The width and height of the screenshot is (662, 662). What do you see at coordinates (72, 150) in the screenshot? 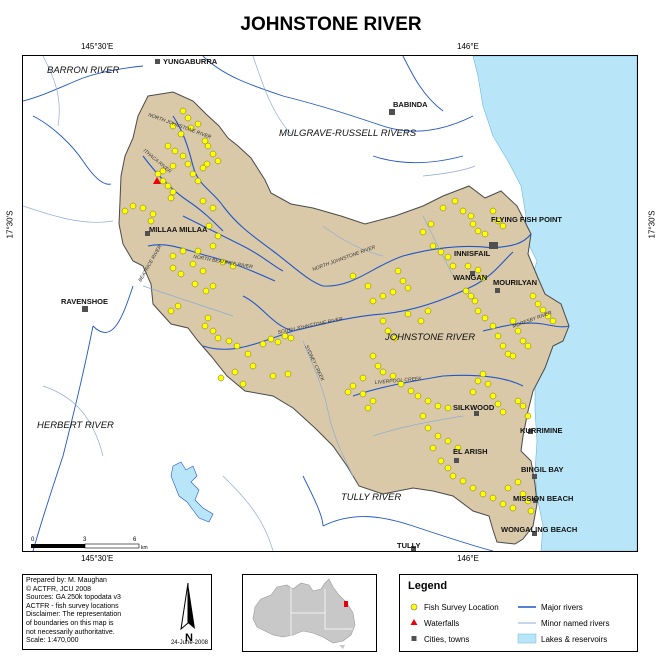
I see `barron-tributary` at bounding box center [72, 150].